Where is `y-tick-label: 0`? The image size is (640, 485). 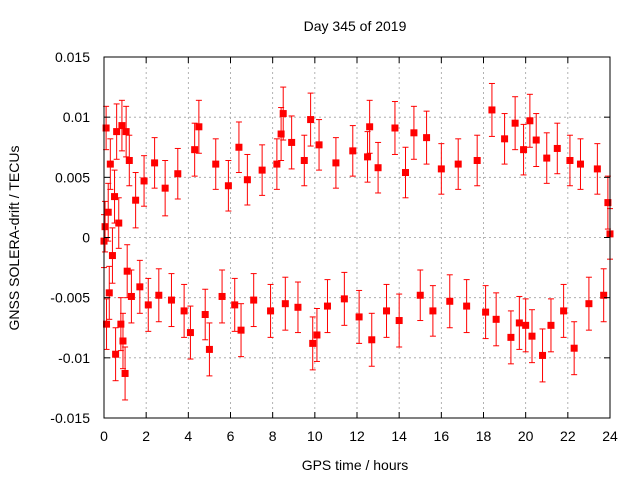
y-tick-label: 0 is located at coordinates (86, 238).